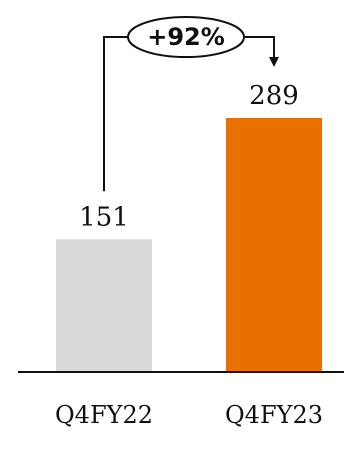  What do you see at coordinates (104, 217) in the screenshot?
I see `value-label-q4fy22: 151` at bounding box center [104, 217].